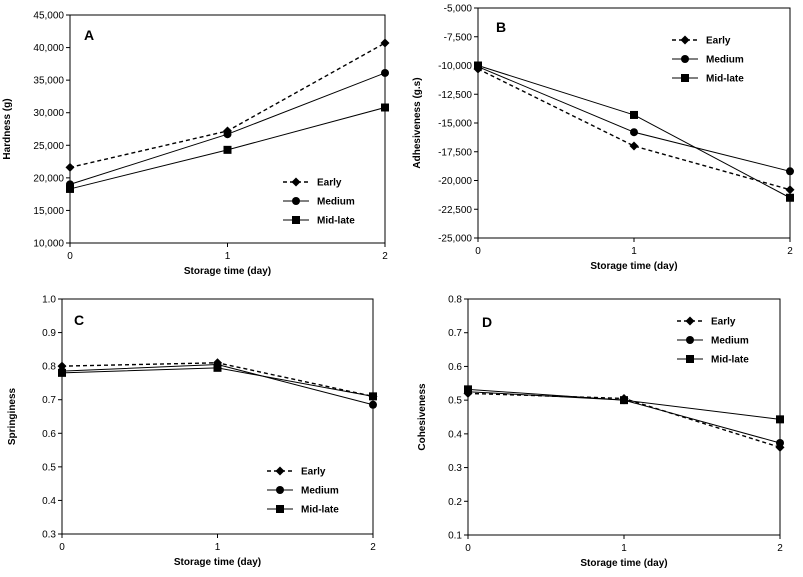  I want to click on y-tick-label: 0.5, so click(49, 467).